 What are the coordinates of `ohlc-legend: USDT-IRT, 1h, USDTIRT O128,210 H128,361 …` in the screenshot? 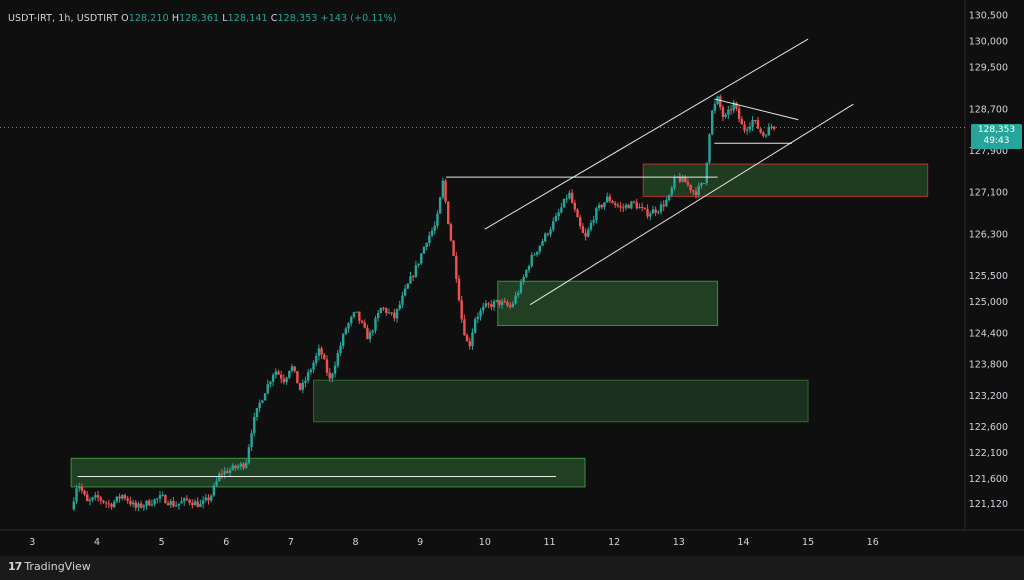 It's located at (202, 18).